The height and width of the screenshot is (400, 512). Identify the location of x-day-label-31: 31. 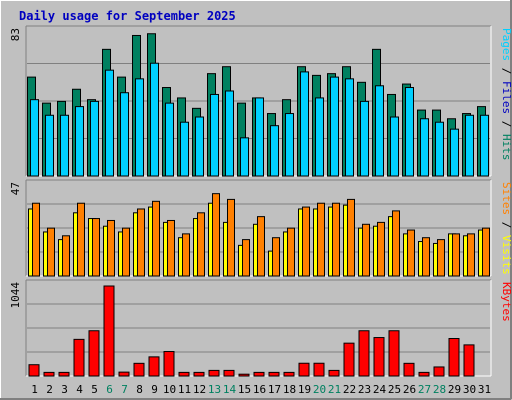
(484, 389).